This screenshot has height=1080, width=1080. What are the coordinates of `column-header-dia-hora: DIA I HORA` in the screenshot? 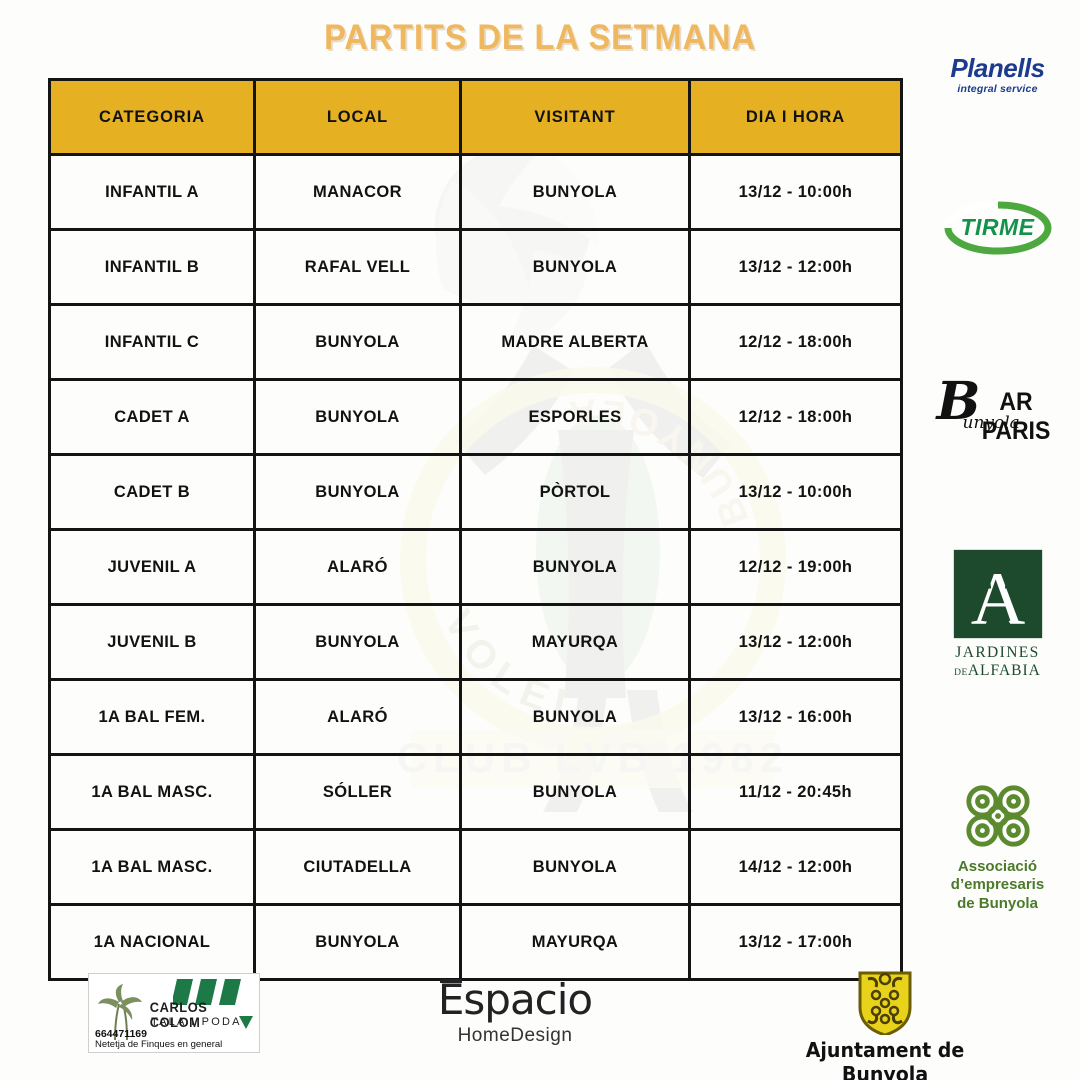 It's located at (795, 117).